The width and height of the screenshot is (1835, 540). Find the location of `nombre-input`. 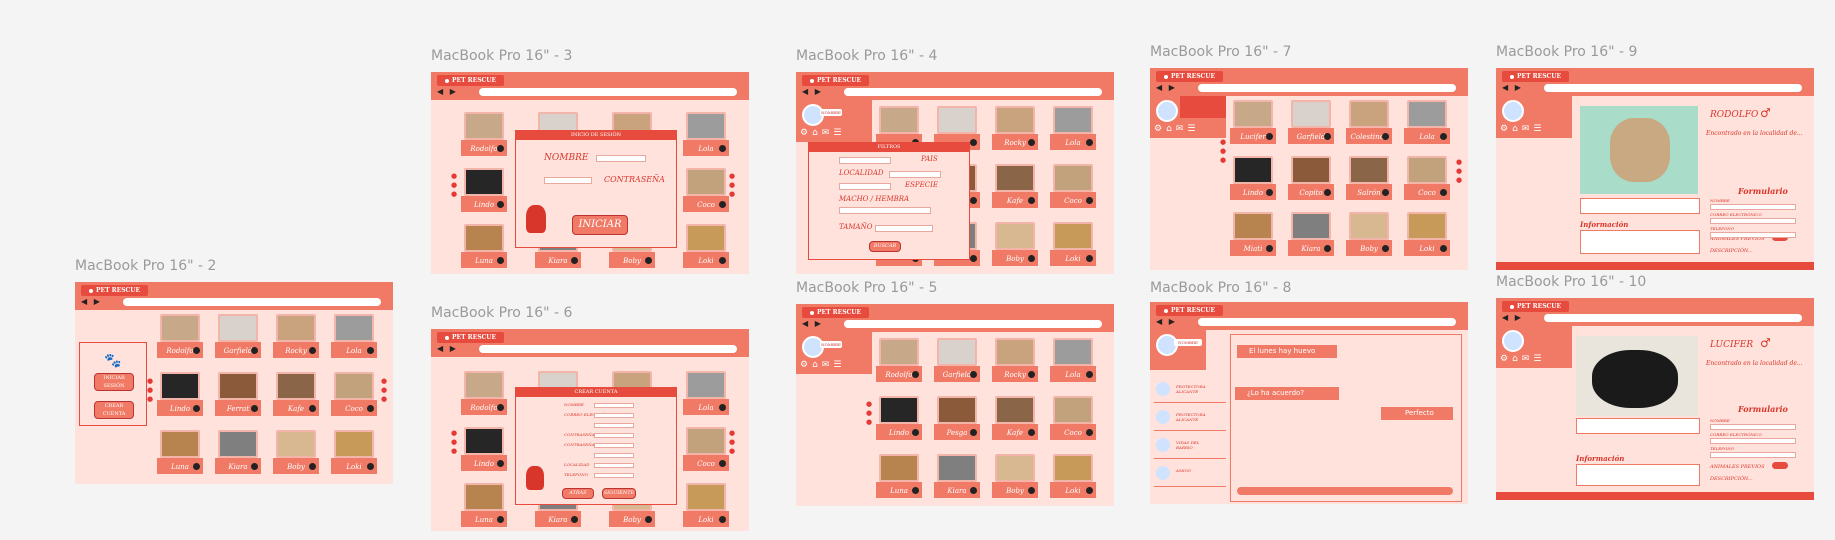

nombre-input is located at coordinates (621, 158).